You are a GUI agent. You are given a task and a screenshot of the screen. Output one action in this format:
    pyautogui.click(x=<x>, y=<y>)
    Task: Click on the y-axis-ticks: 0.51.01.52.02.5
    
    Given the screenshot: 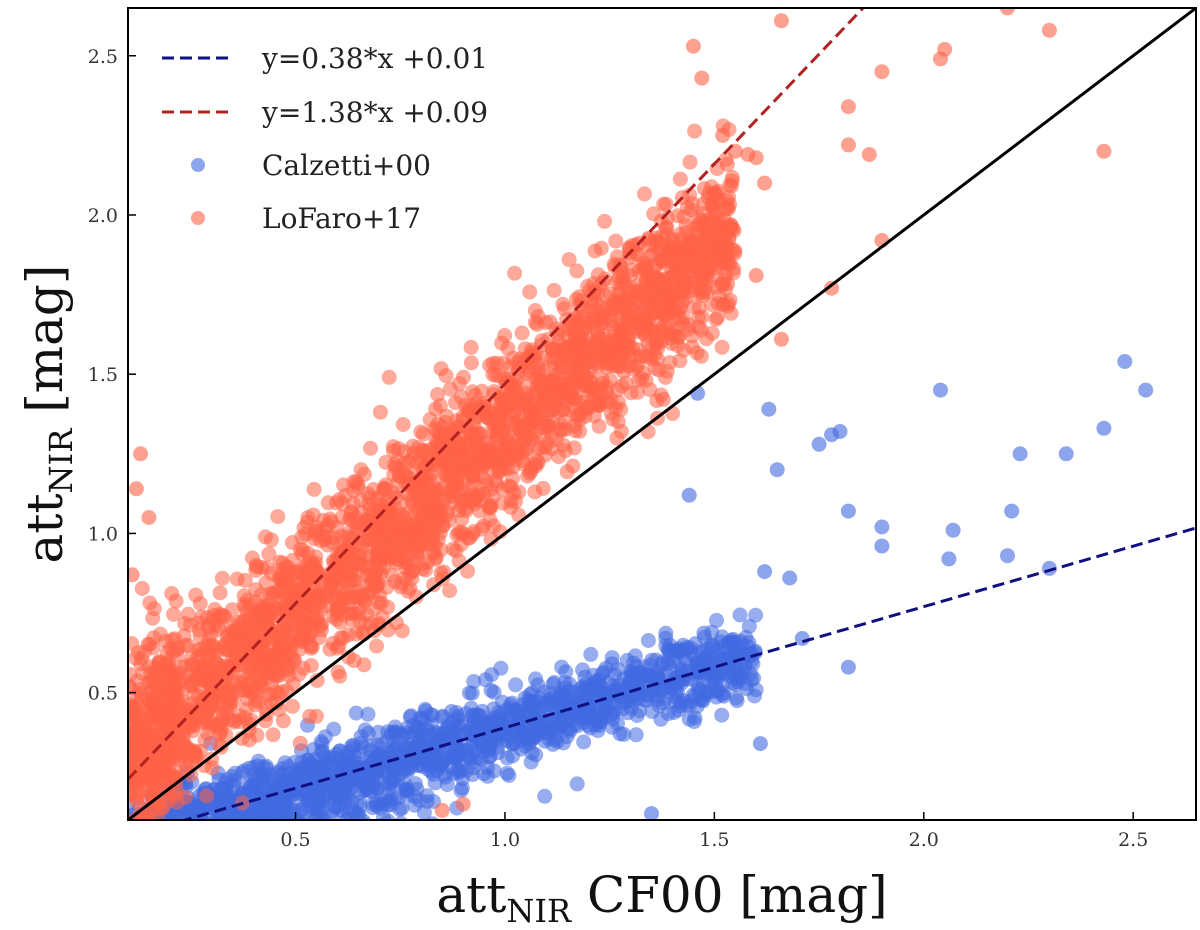 What is the action you would take?
    pyautogui.click(x=112, y=375)
    